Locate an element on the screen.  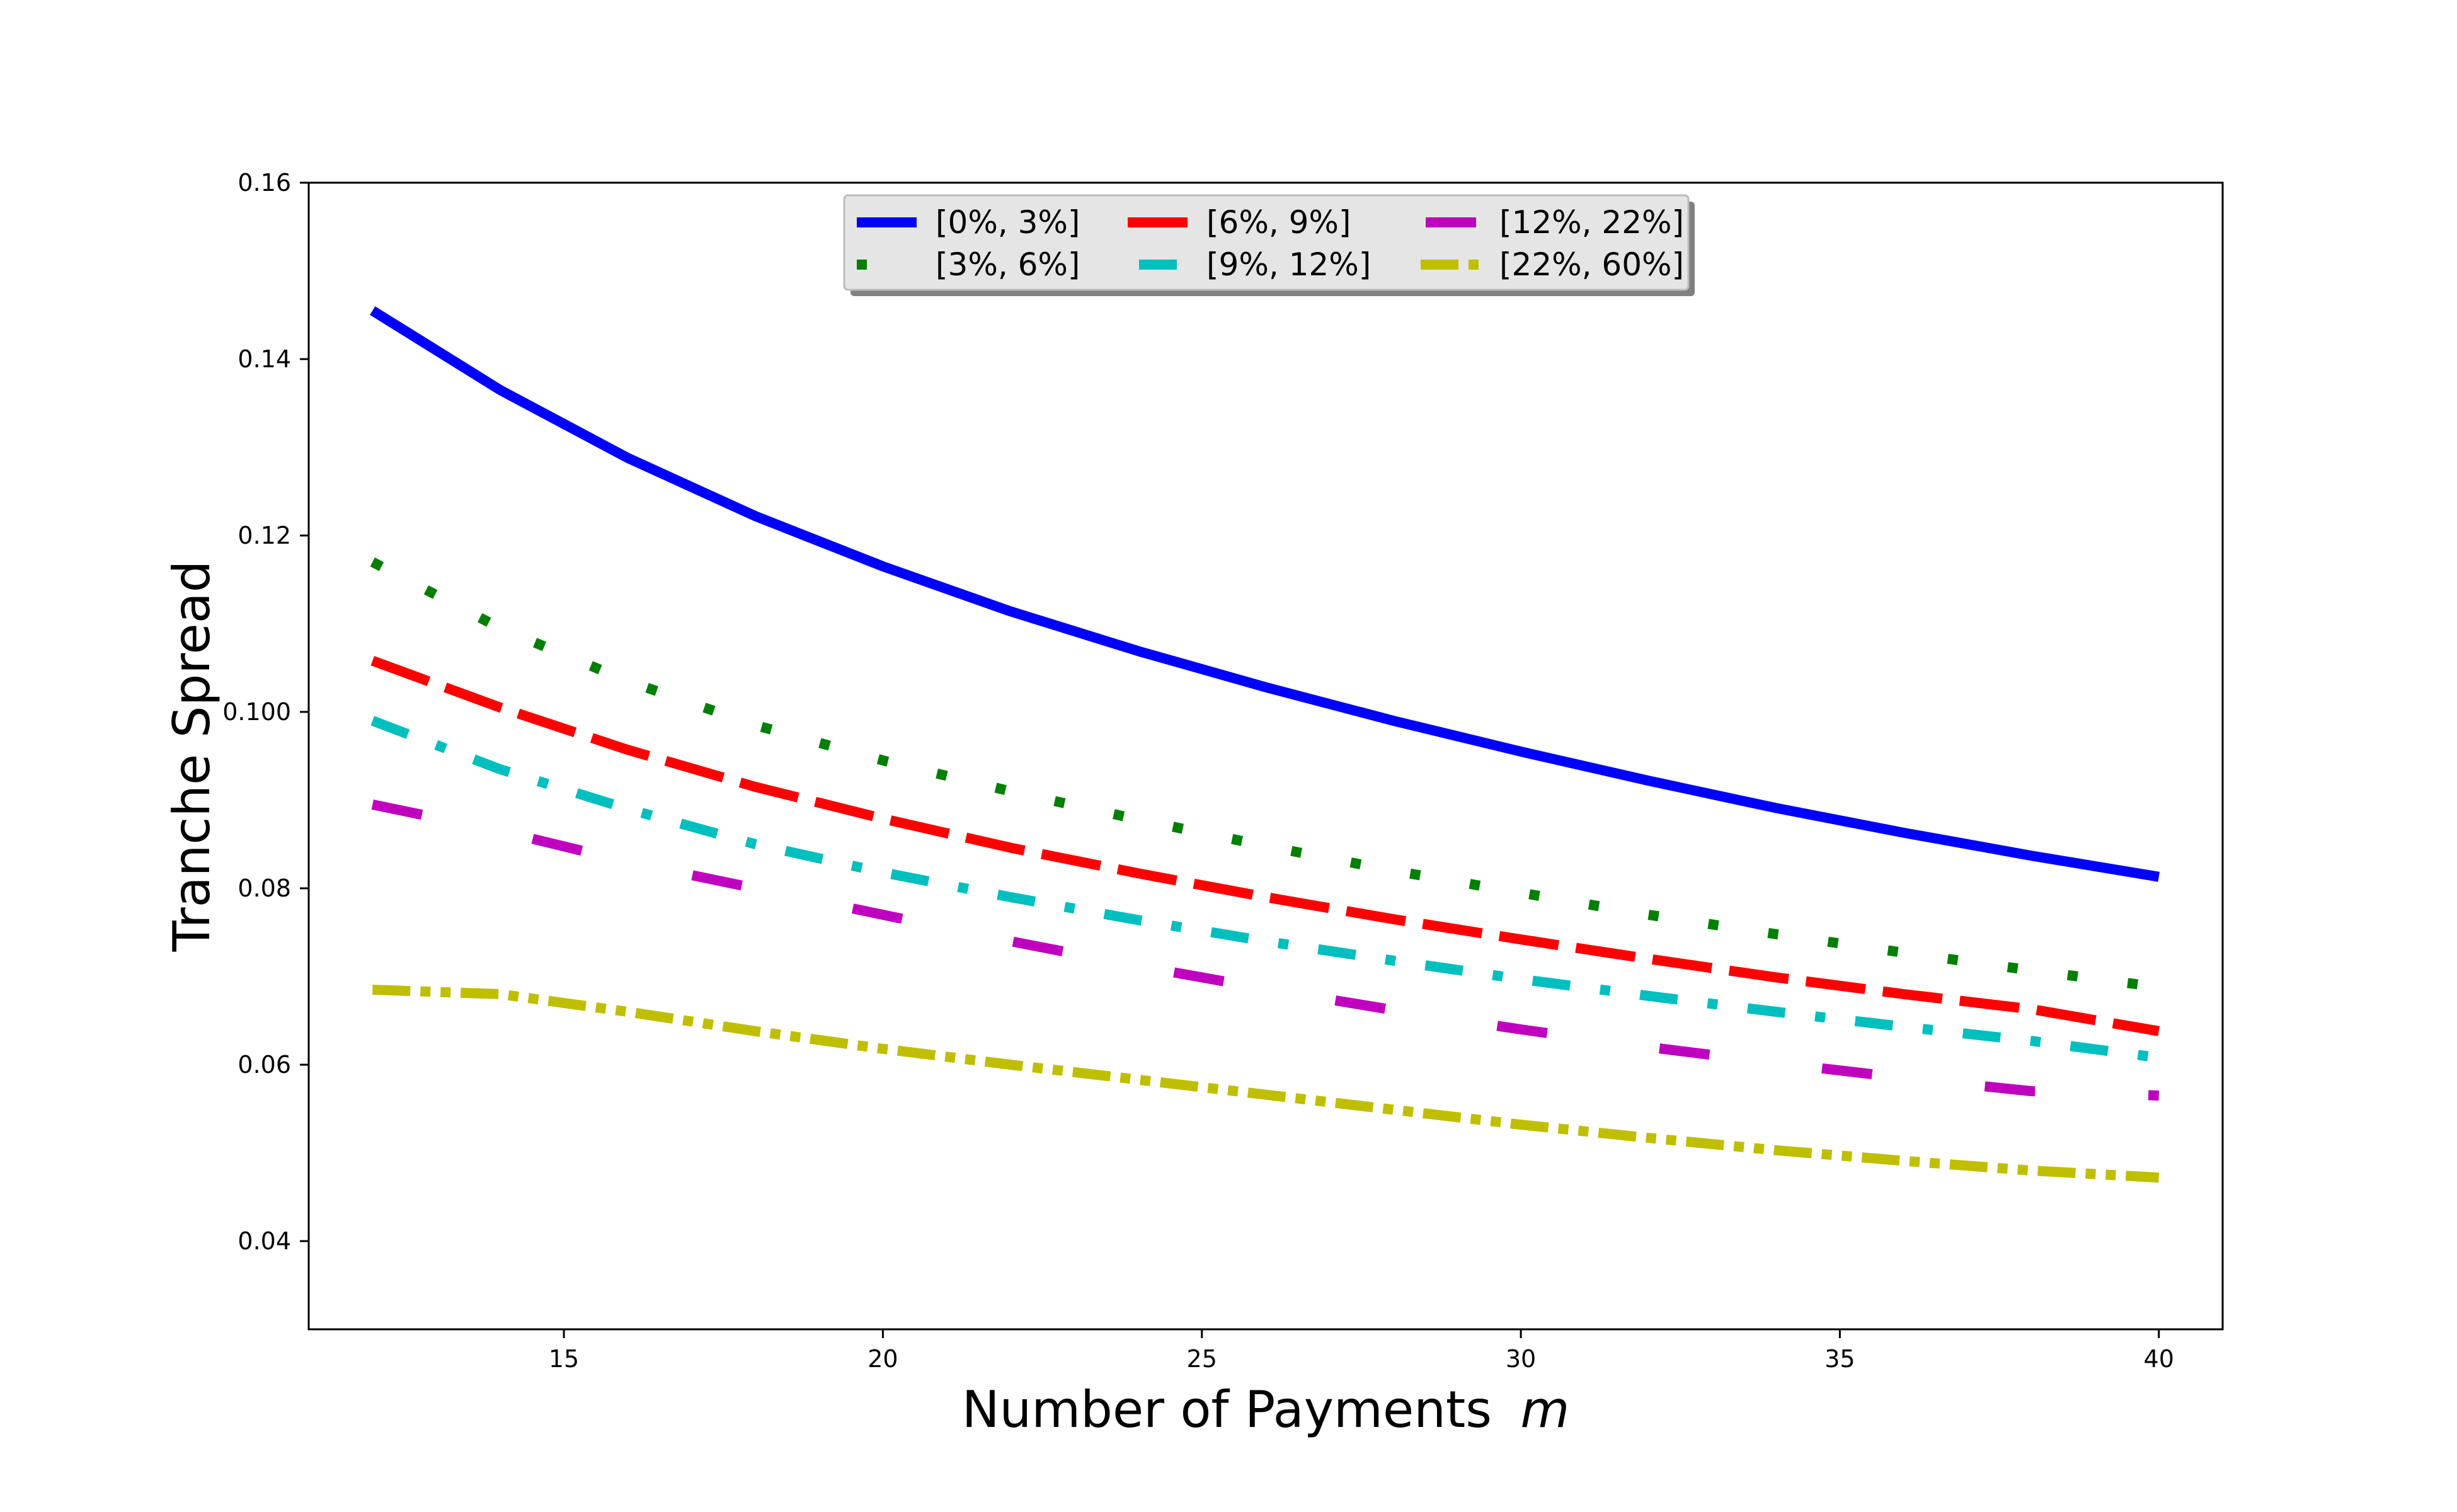
y-tick-label: 0.12 is located at coordinates (264, 535).